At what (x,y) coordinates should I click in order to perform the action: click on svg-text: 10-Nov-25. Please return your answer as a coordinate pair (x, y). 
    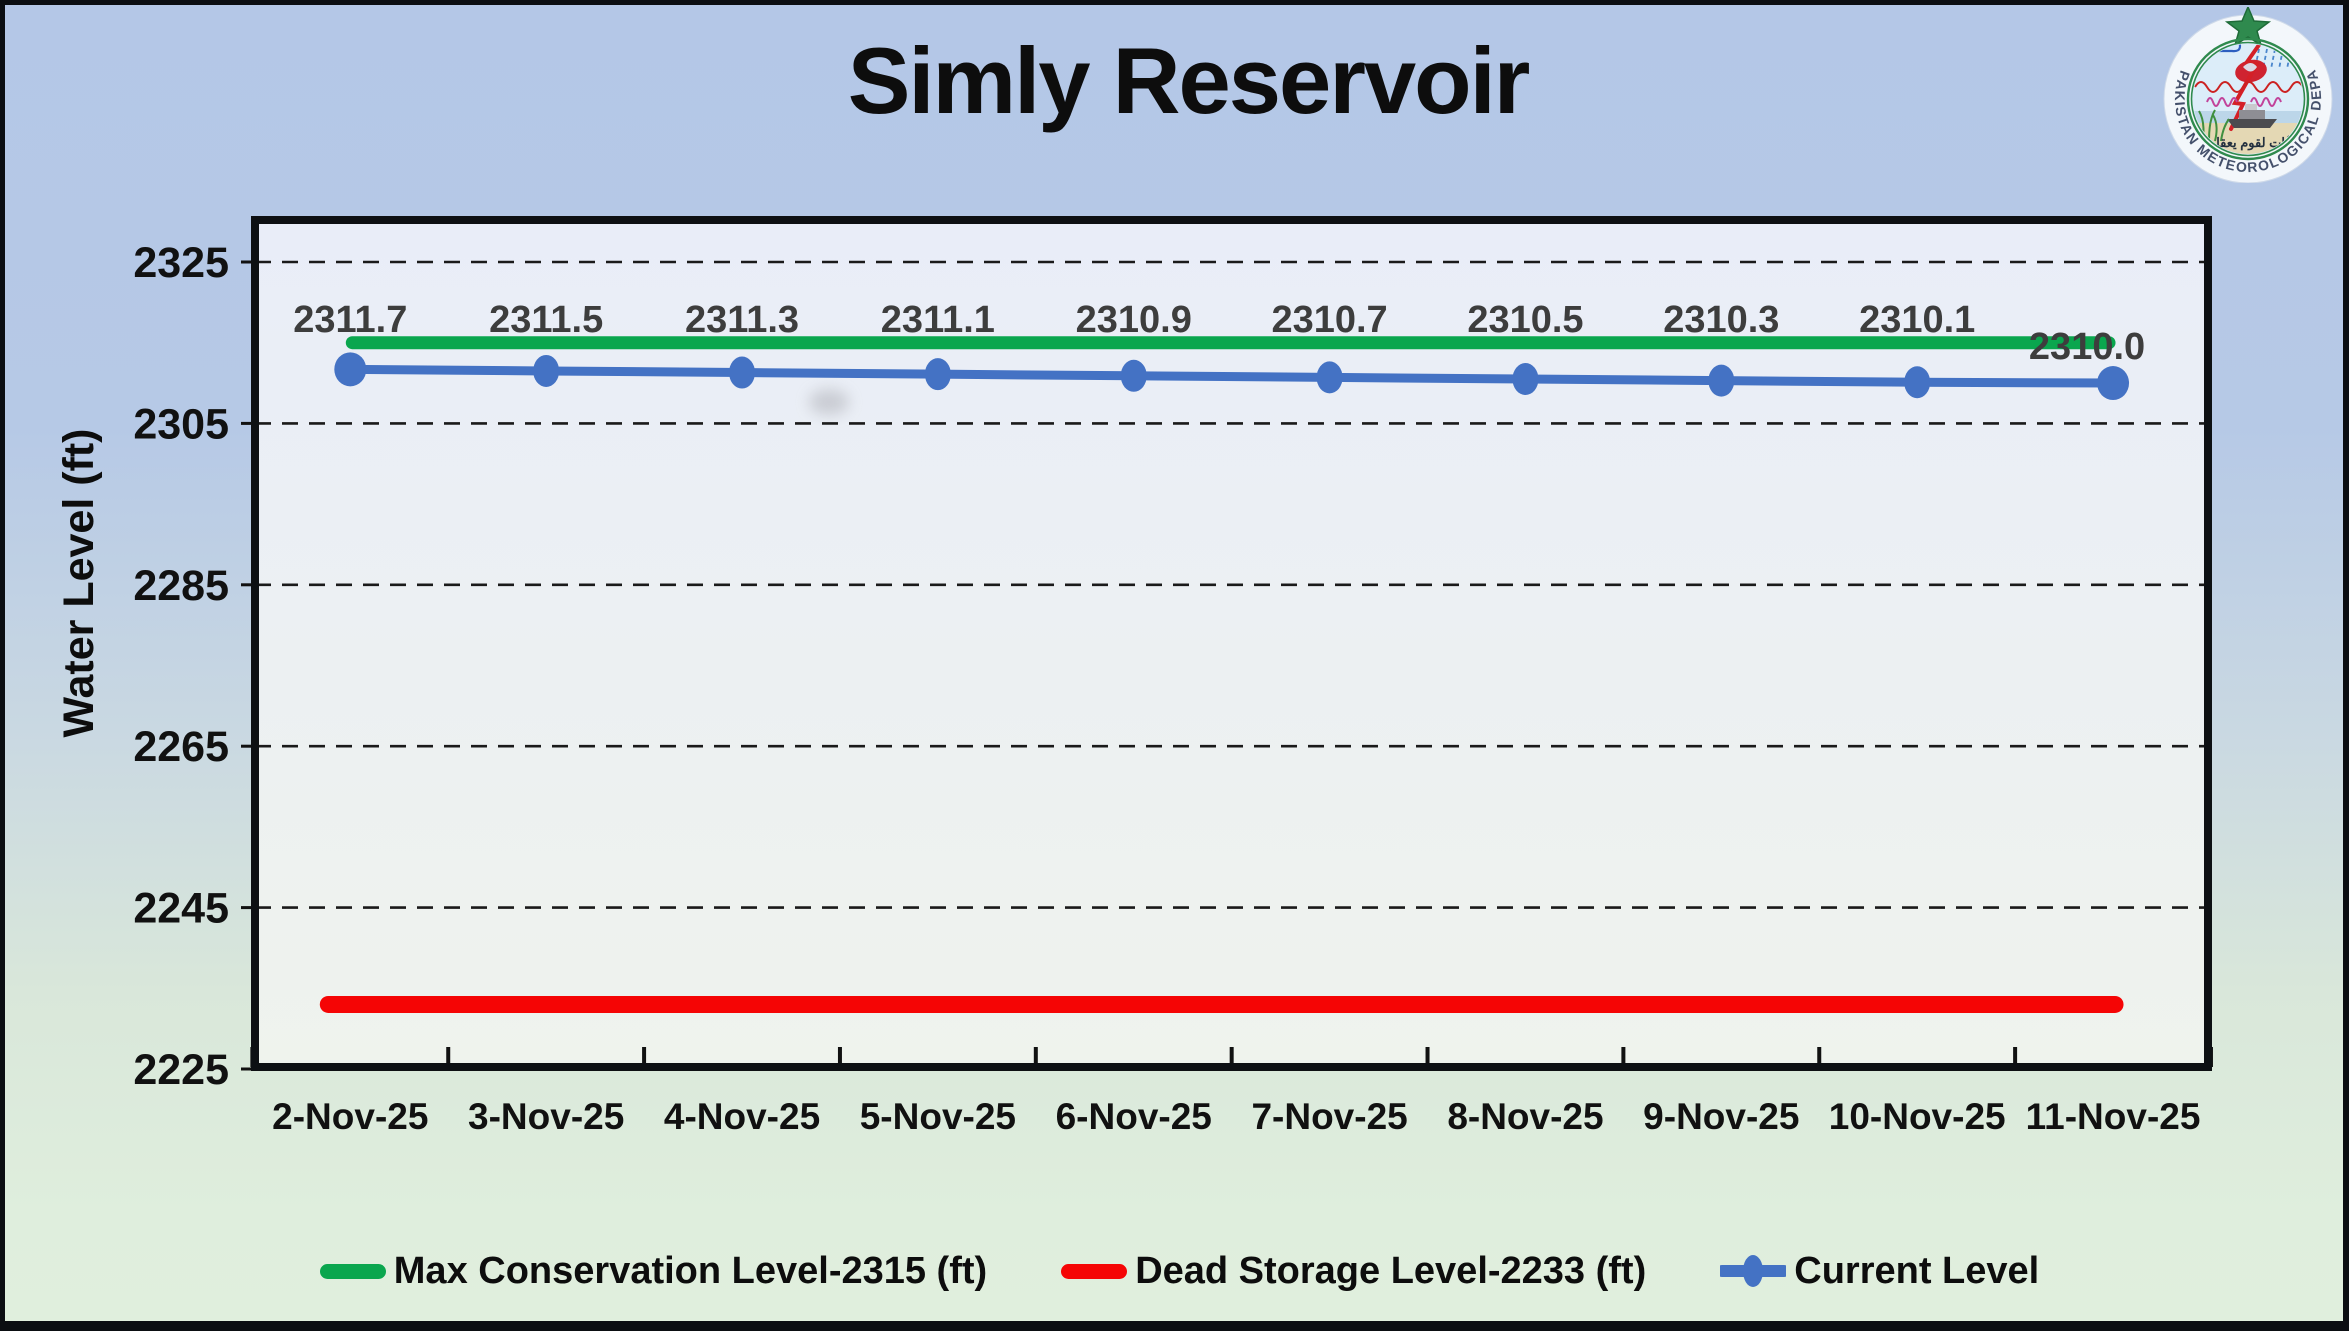
    Looking at the image, I should click on (1917, 1116).